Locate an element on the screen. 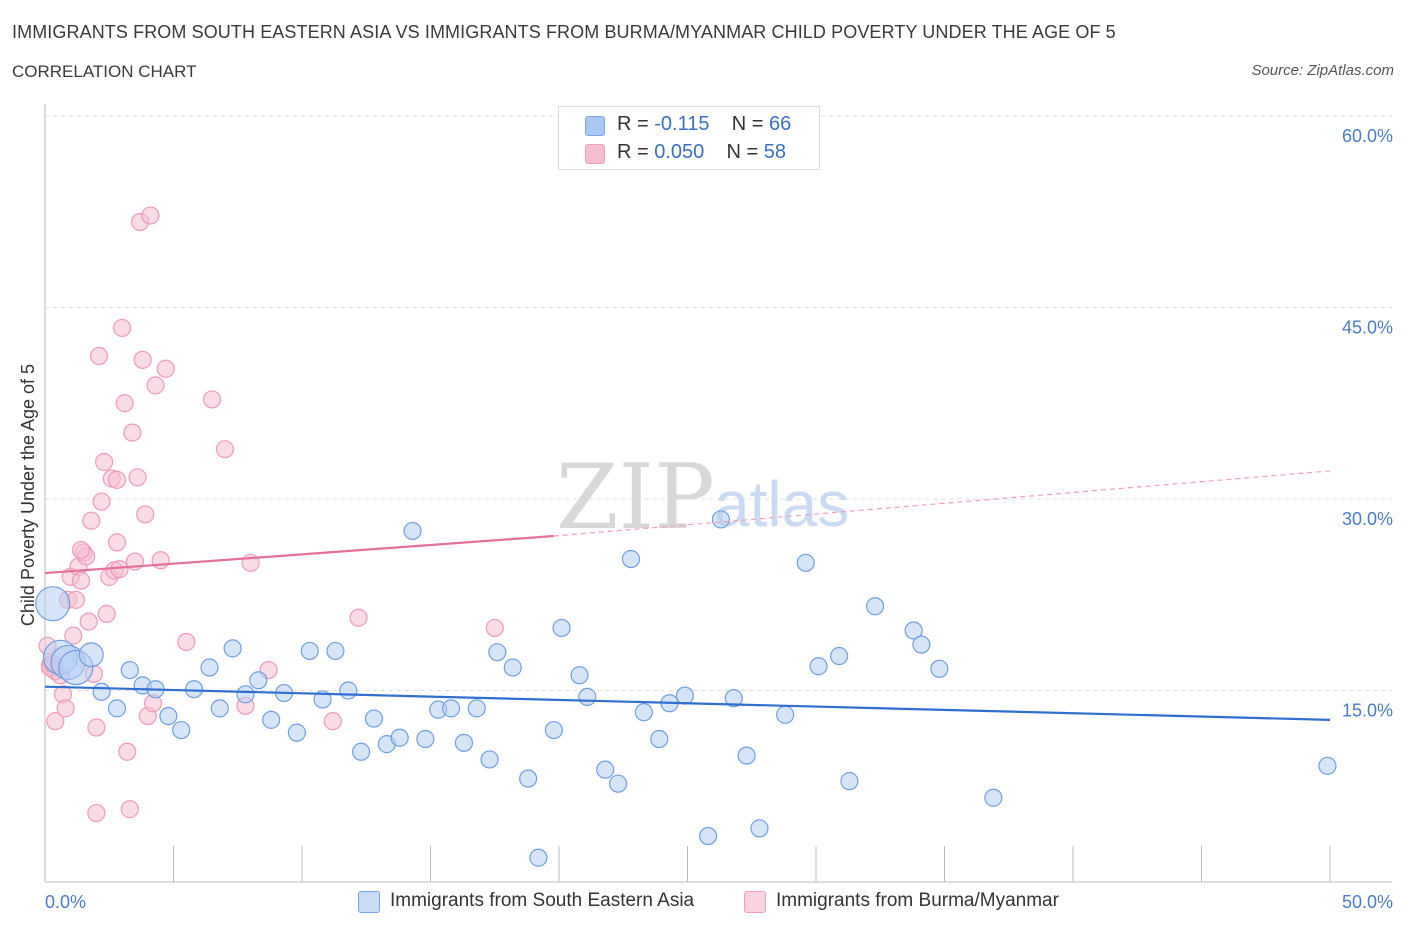 The height and width of the screenshot is (930, 1406). watermark-zip: ZIP is located at coordinates (635, 497).